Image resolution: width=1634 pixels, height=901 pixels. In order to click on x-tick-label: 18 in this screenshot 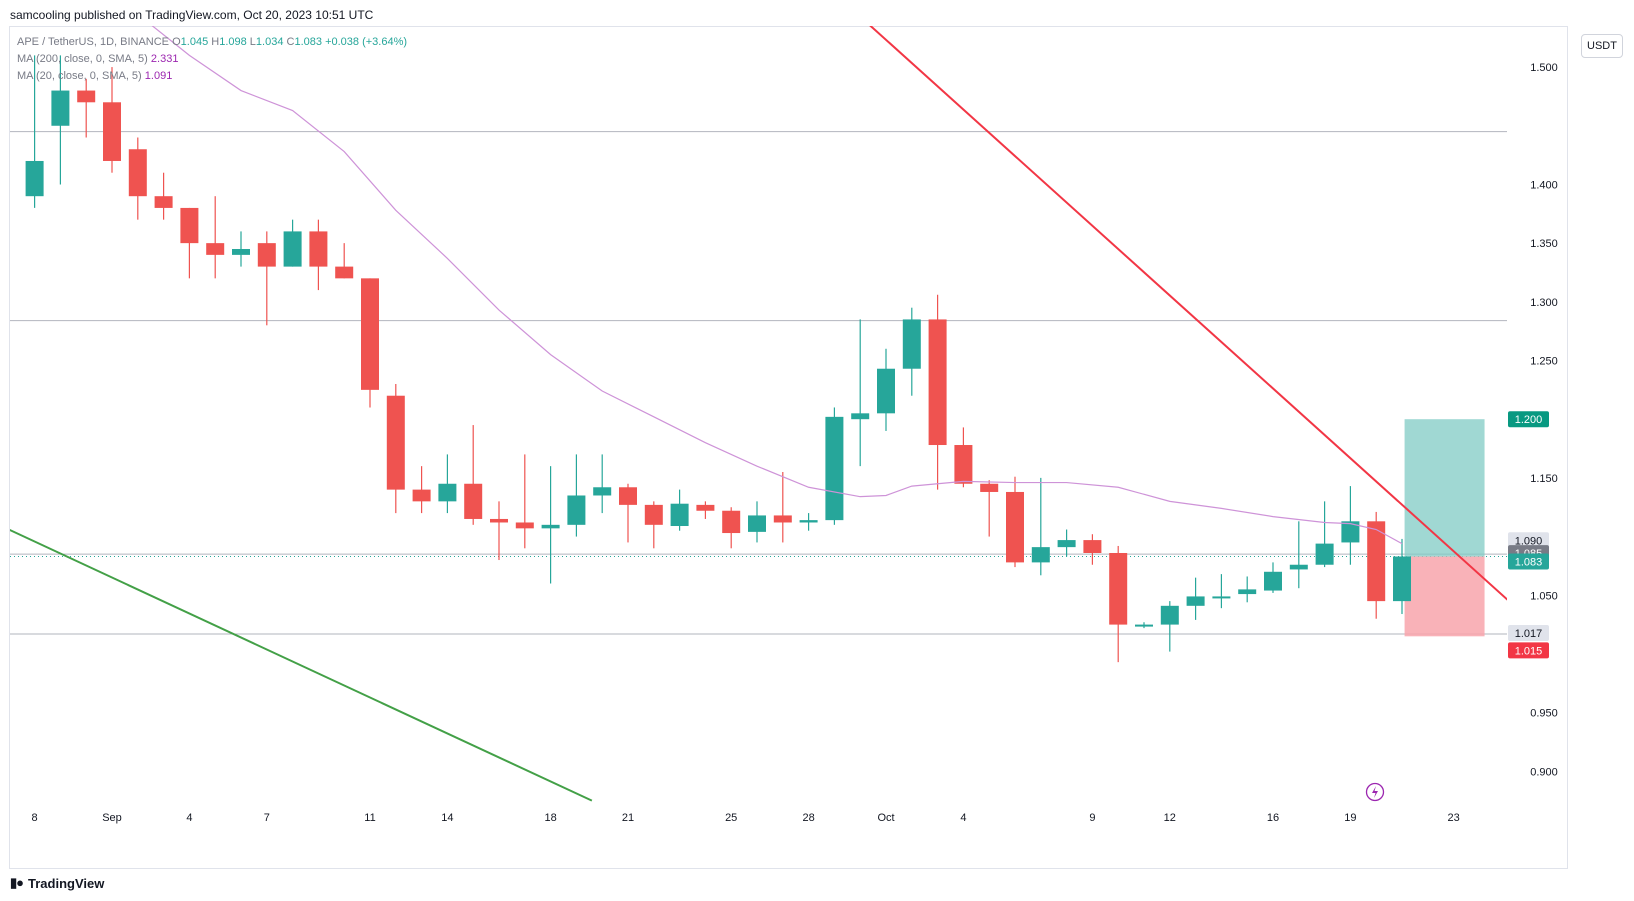, I will do `click(550, 818)`.